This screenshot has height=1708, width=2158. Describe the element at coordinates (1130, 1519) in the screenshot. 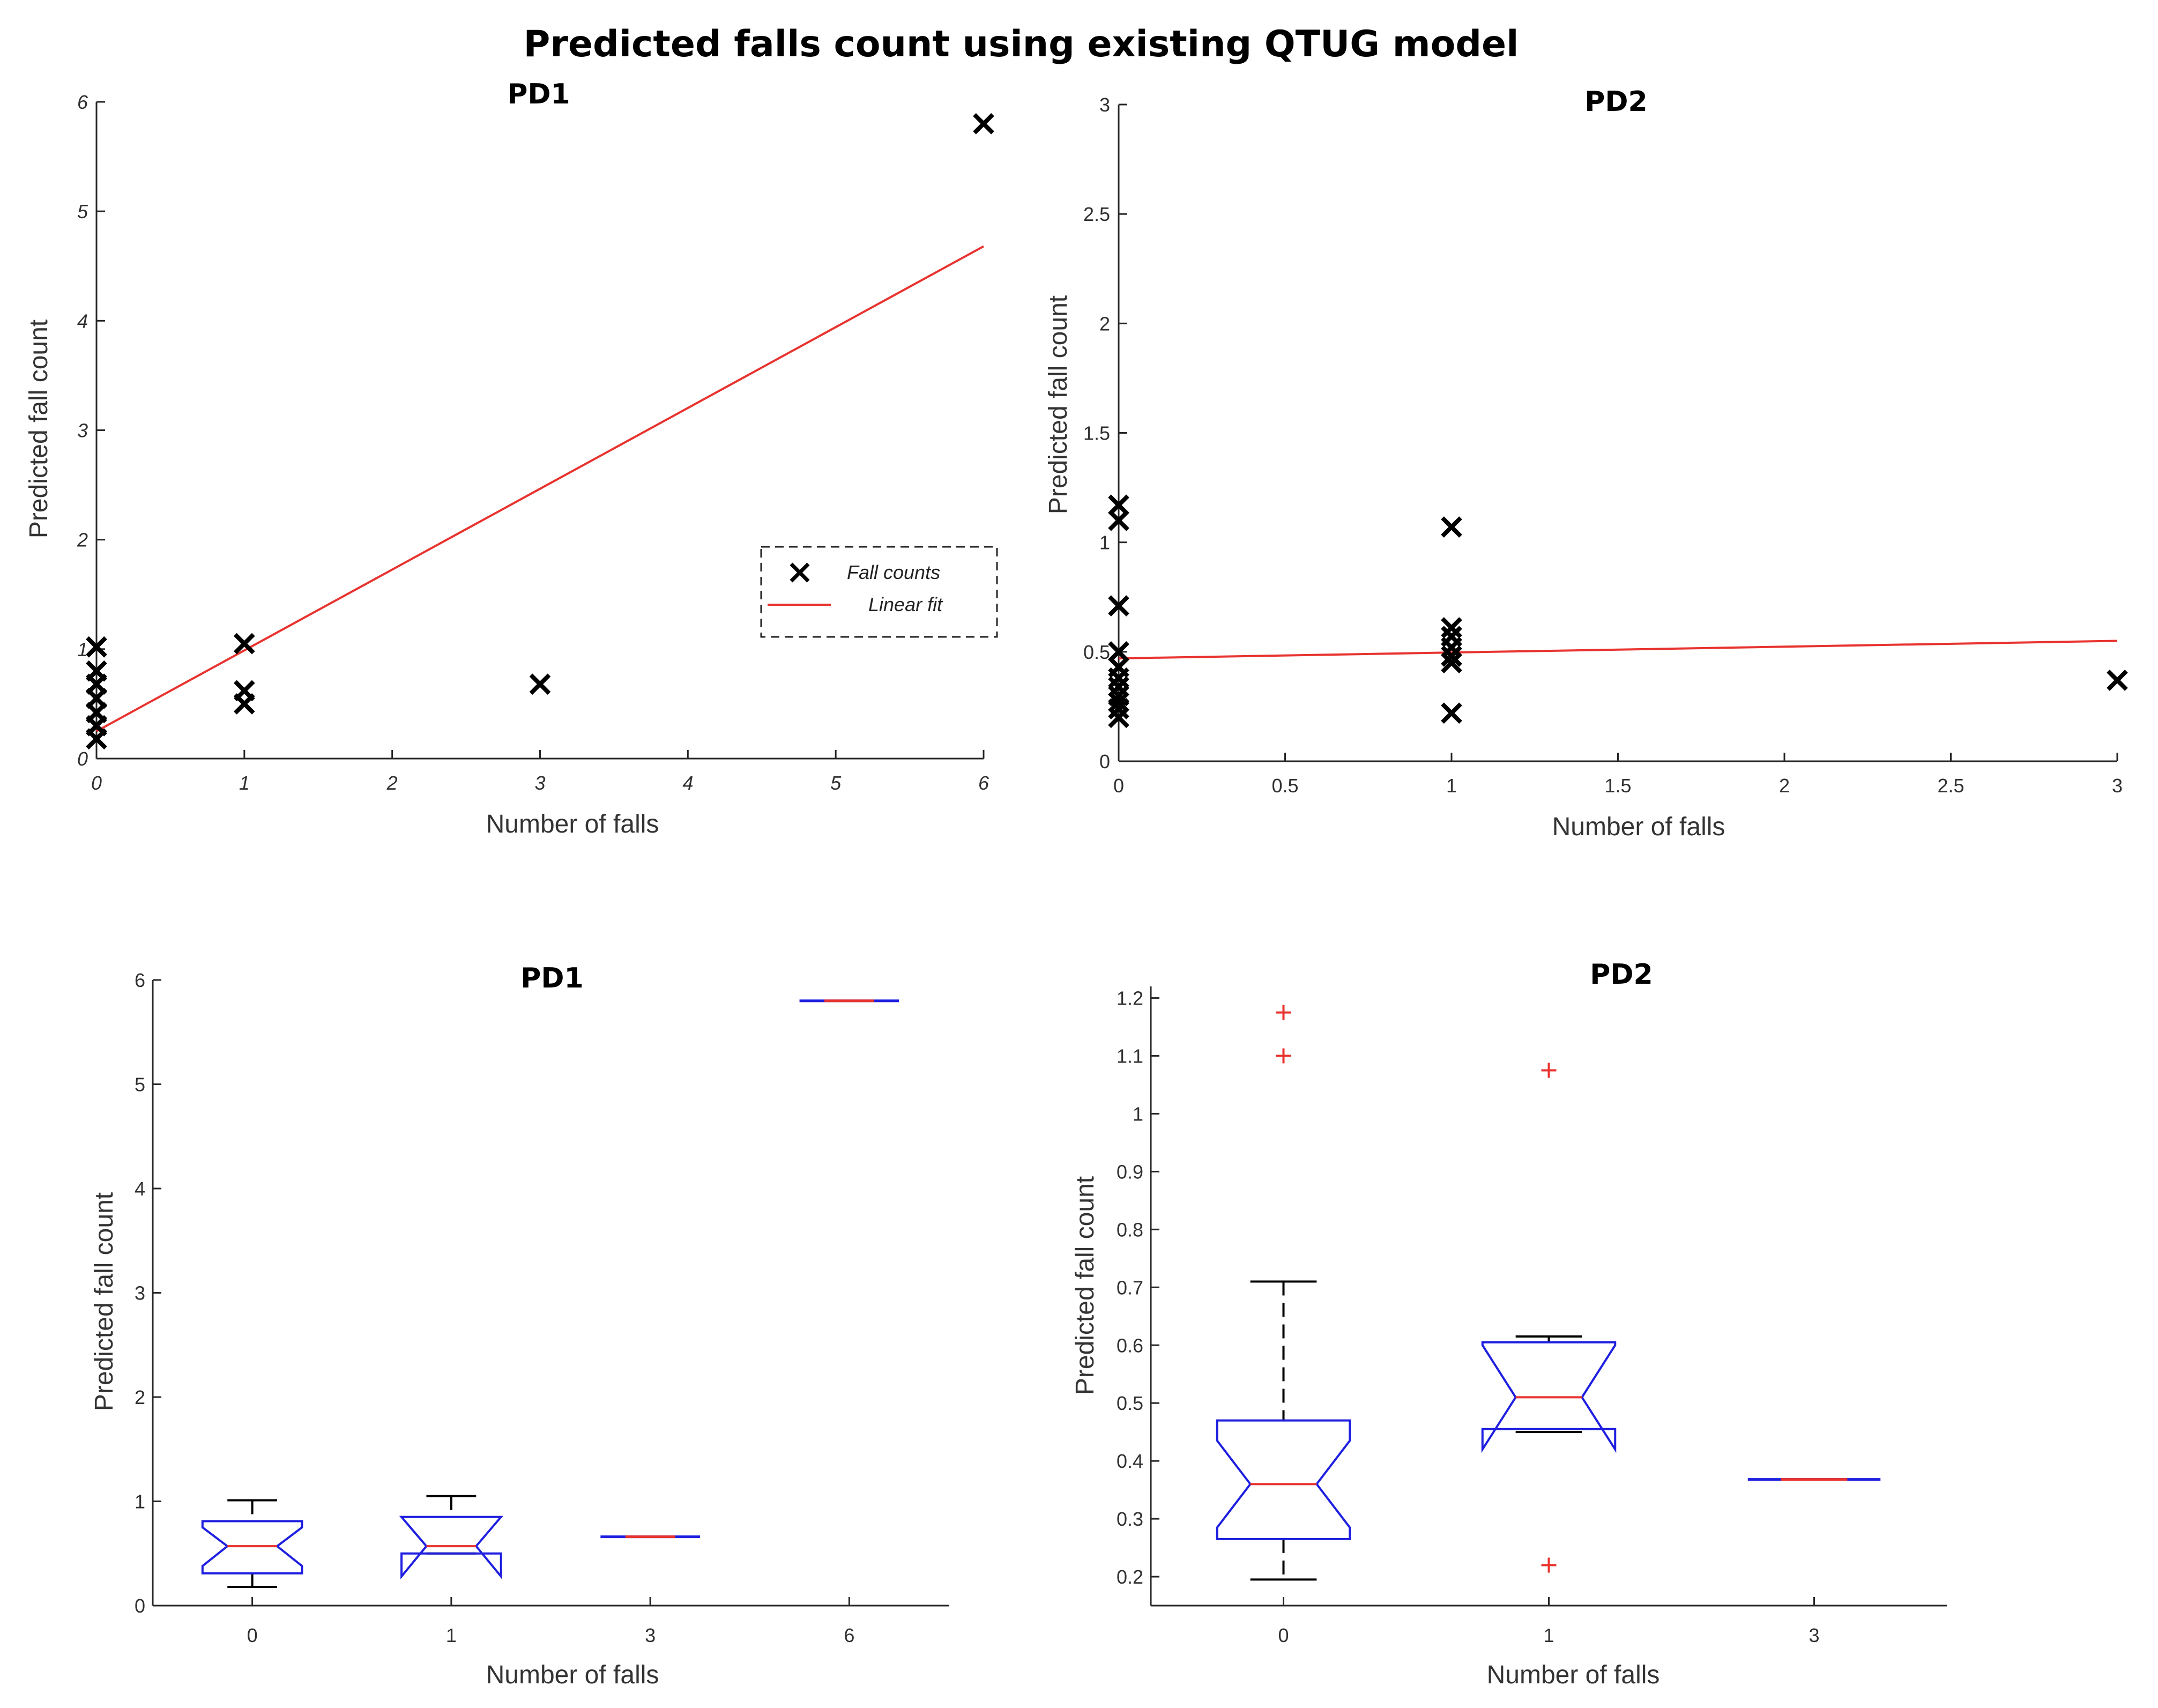

I see `y-tick-label: 0.3` at that location.